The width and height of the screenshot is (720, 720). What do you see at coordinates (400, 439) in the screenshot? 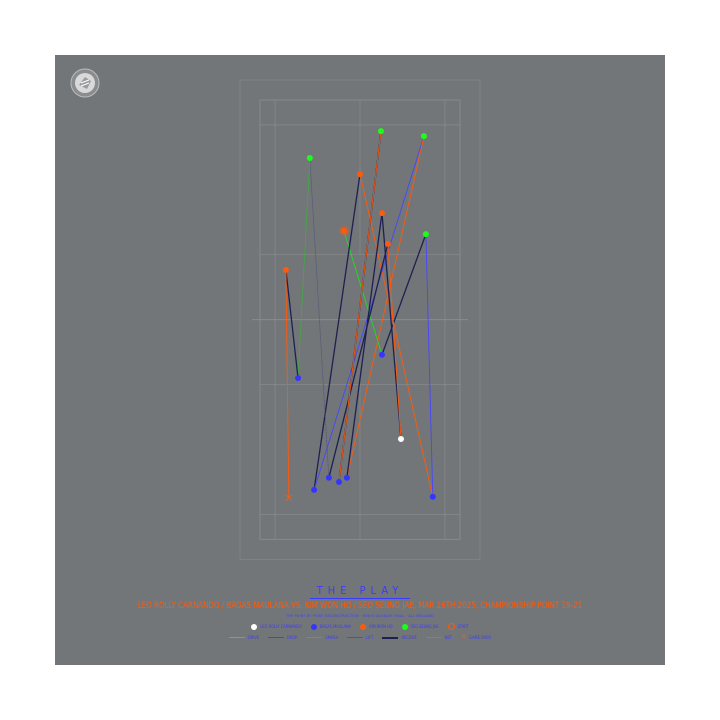
I see `player-position-leo` at bounding box center [400, 439].